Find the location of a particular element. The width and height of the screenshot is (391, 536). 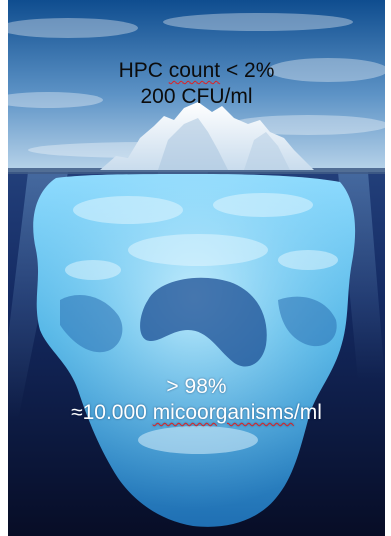

waterline is located at coordinates (196, 171).